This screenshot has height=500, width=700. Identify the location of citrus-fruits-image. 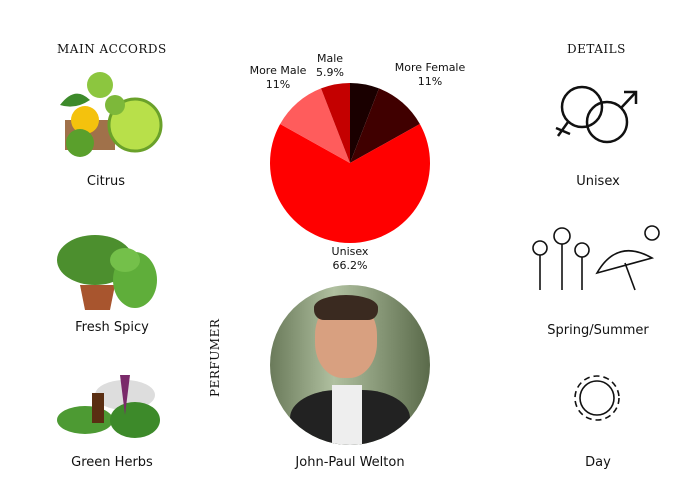
(111, 114).